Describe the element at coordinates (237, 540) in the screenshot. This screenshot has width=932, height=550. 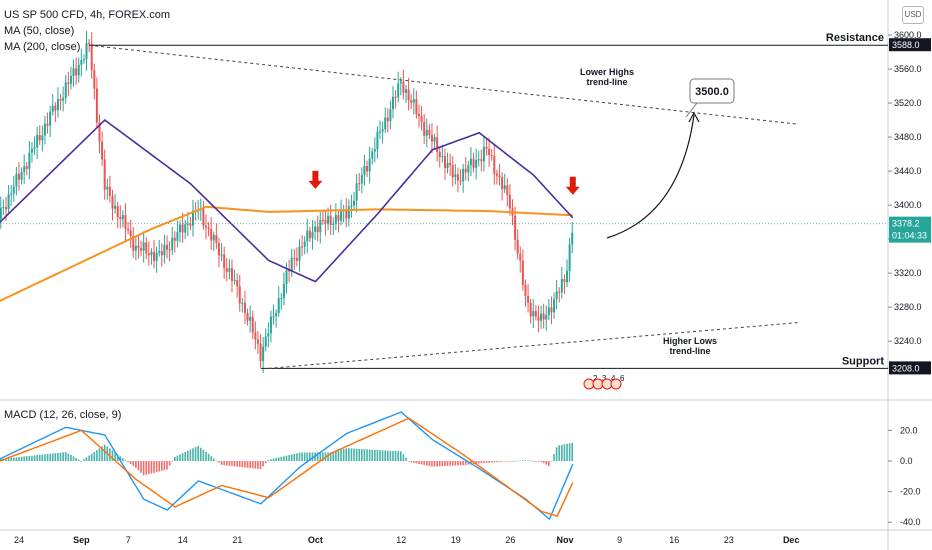
I see `time-axis-label: 21` at that location.